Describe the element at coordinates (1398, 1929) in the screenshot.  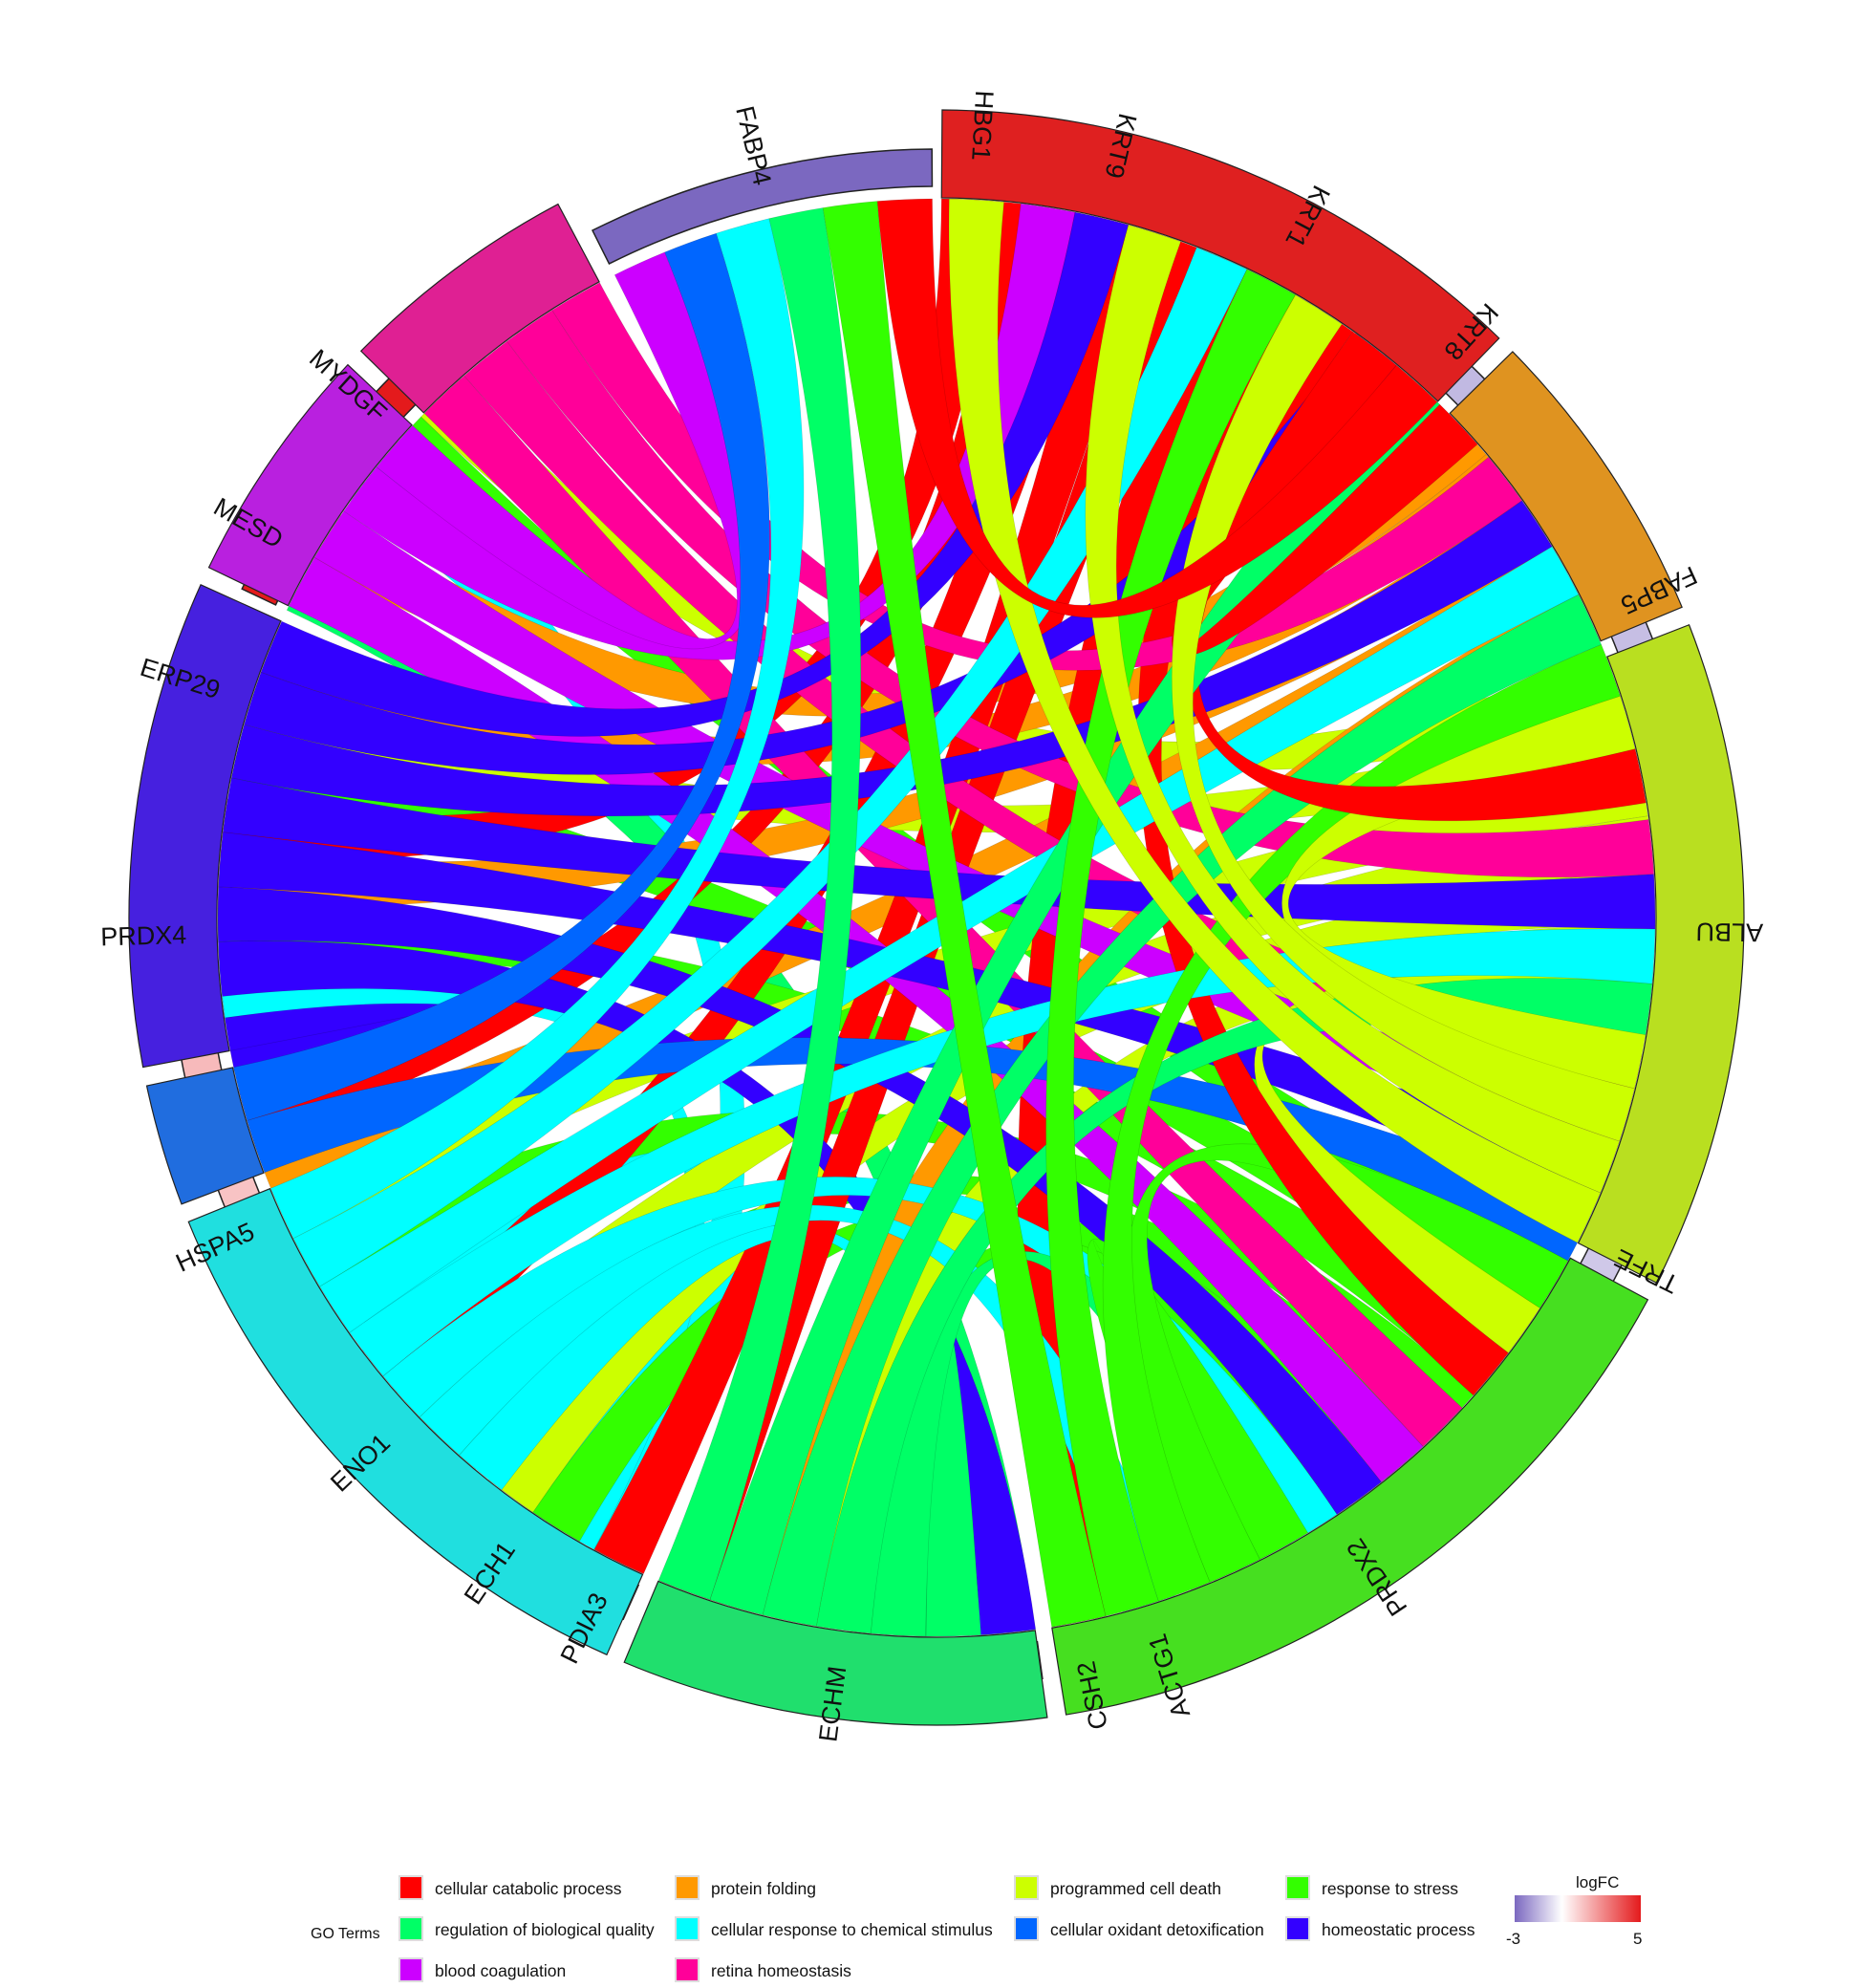
I see `legend-label-homeostatic-process: homeostatic process` at that location.